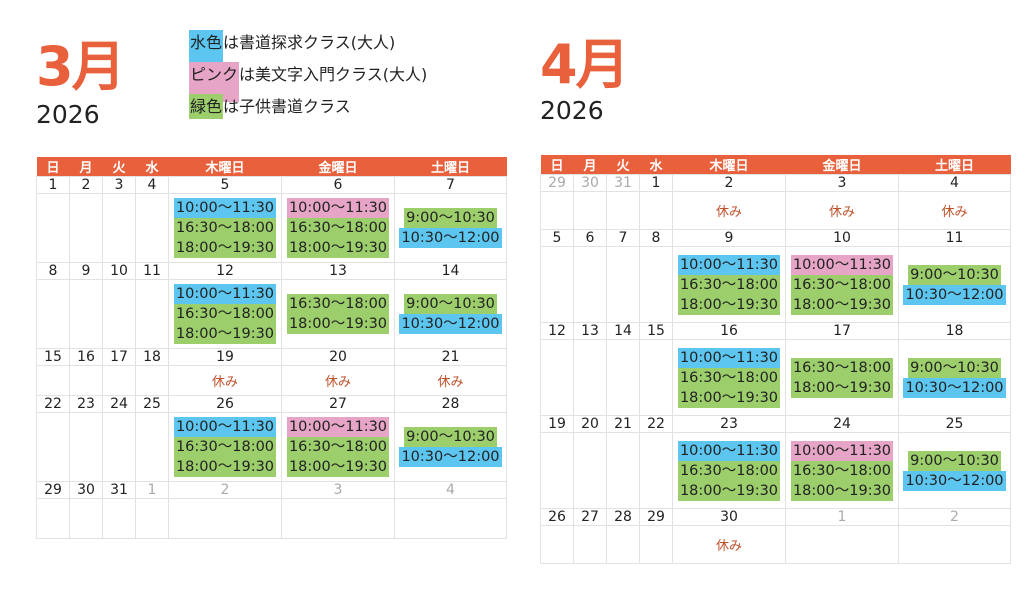  What do you see at coordinates (557, 165) in the screenshot?
I see `weekday-label: 日` at bounding box center [557, 165].